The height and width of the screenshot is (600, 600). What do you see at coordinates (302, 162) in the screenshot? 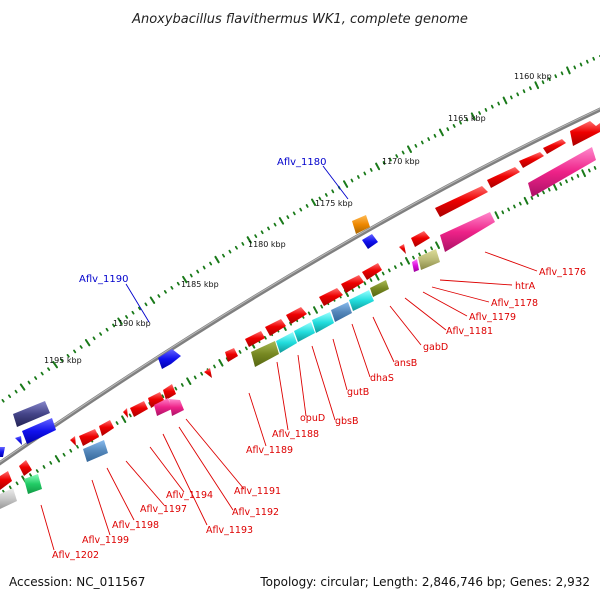
I see `gene-label-aflv-1180: Aflv_1180` at bounding box center [302, 162].